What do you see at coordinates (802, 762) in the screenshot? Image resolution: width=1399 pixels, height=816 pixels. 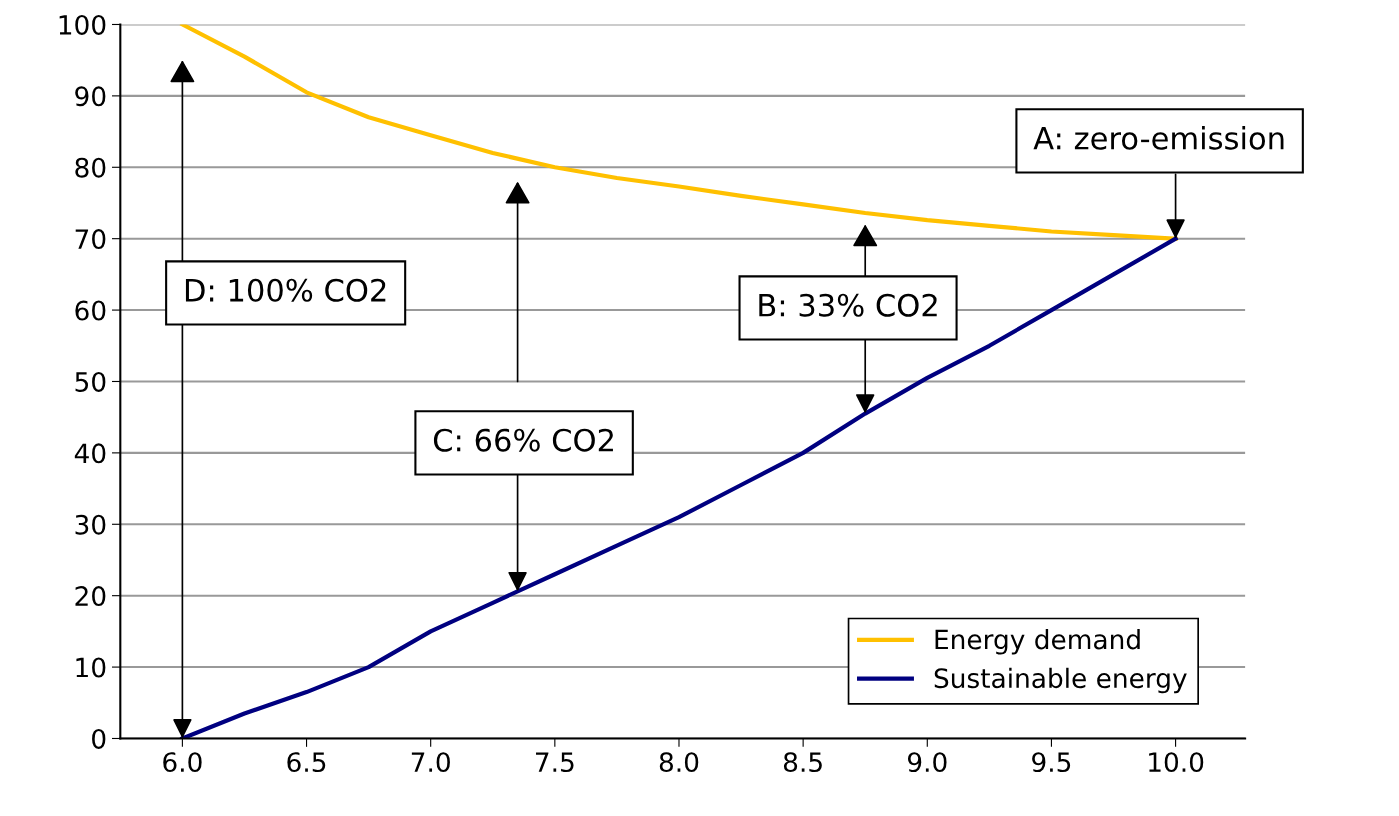 I see `x-tick-label: 8.5` at bounding box center [802, 762].